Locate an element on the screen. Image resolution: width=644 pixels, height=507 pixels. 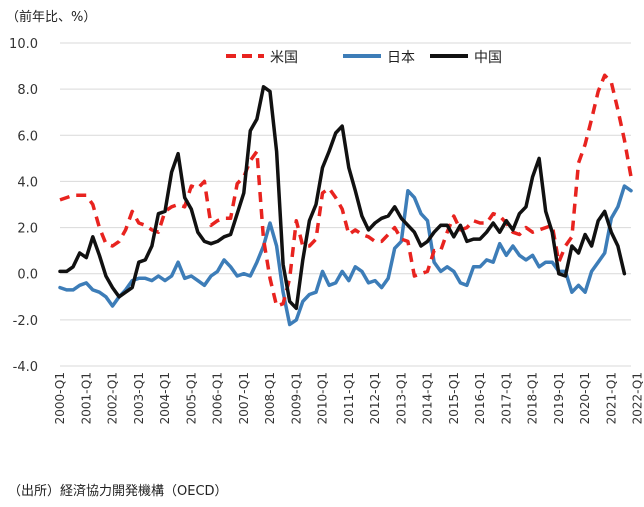
y-tick-label: -4.0 is located at coordinates (25, 367).